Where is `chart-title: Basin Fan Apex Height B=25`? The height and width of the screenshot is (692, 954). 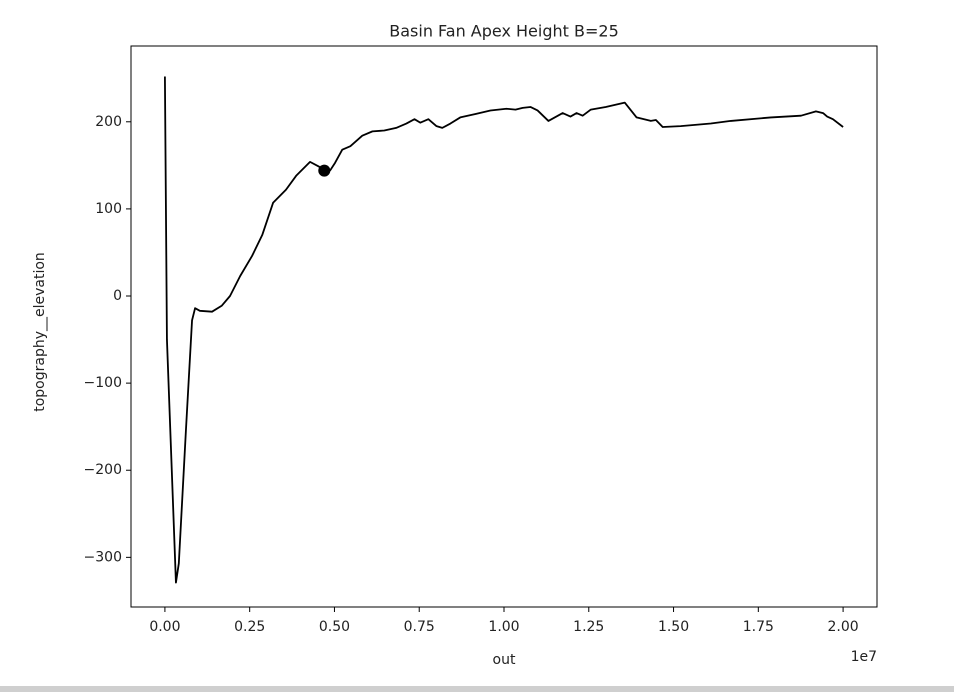 chart-title: Basin Fan Apex Height B=25 is located at coordinates (504, 31).